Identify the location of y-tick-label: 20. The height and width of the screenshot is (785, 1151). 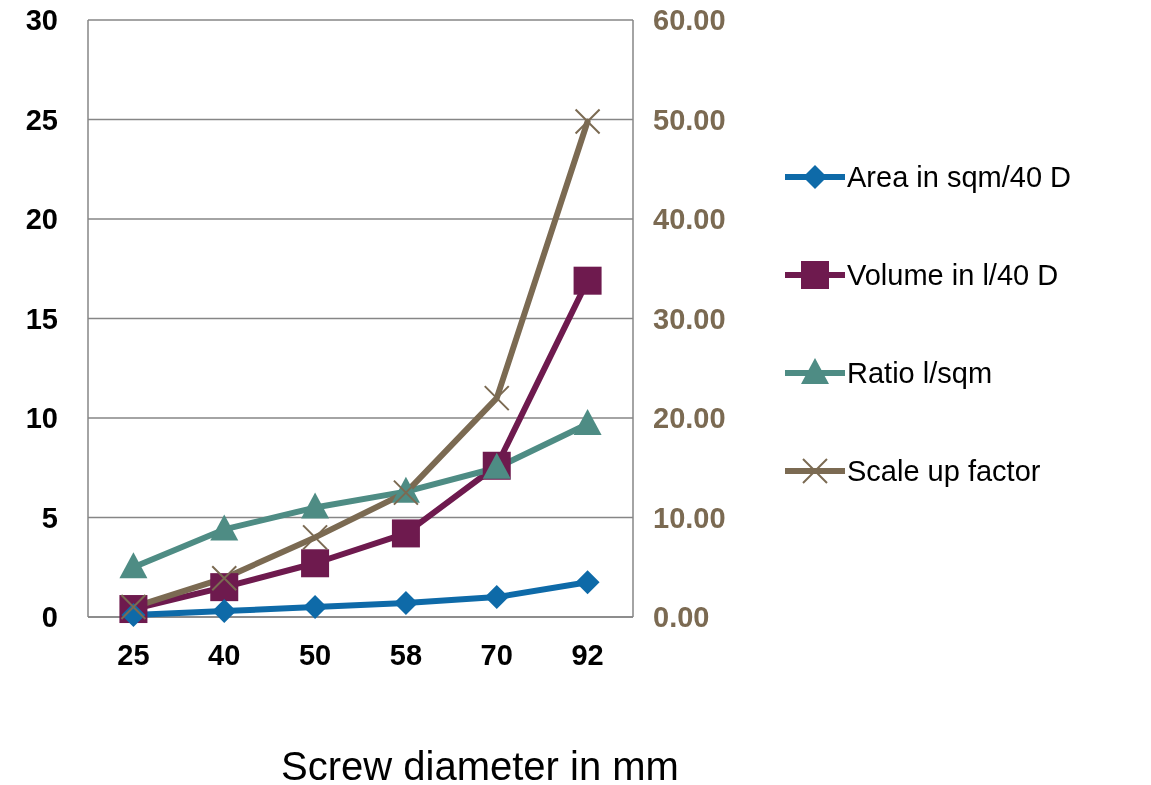
(41, 219).